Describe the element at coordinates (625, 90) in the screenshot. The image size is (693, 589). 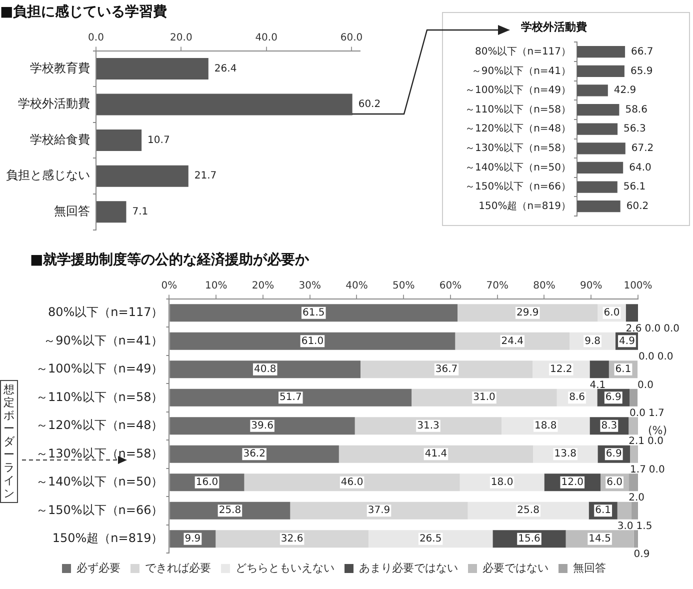
I see `data-label: 42.9` at that location.